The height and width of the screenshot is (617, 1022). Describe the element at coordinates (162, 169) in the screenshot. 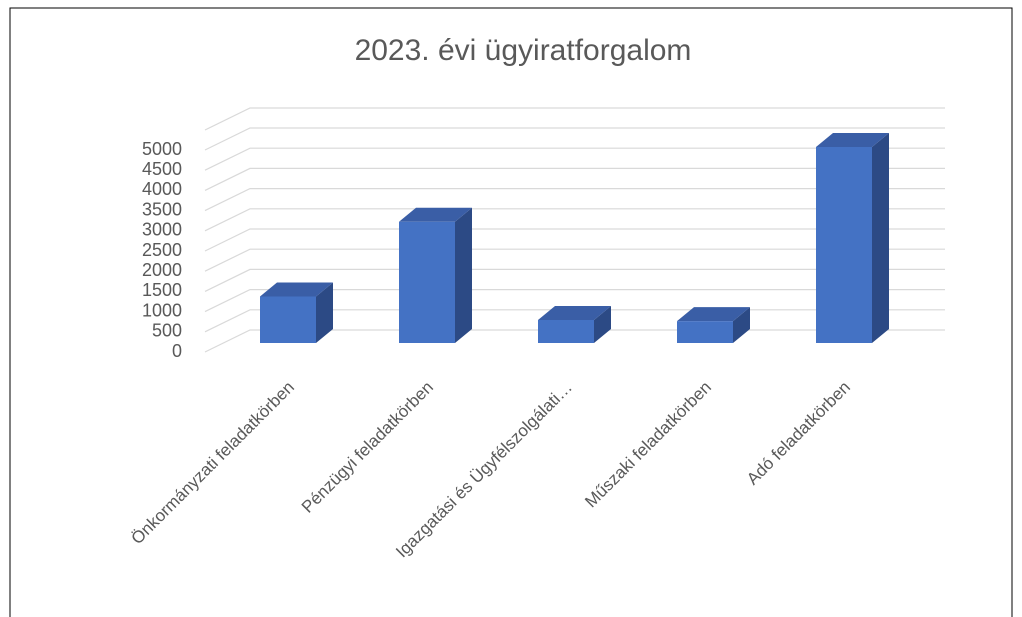

I see `y-tick-label: 4500` at that location.